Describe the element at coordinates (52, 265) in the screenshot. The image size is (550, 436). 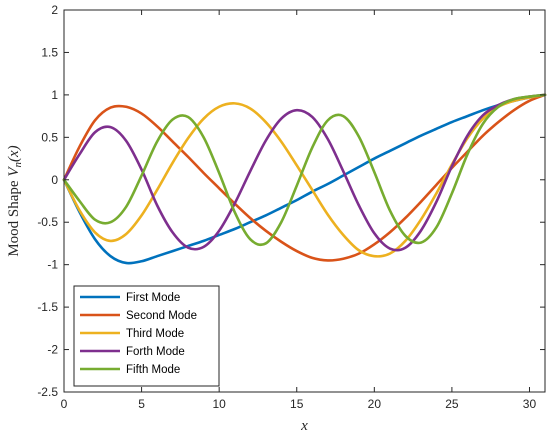
I see `y-tick-label: -1` at that location.